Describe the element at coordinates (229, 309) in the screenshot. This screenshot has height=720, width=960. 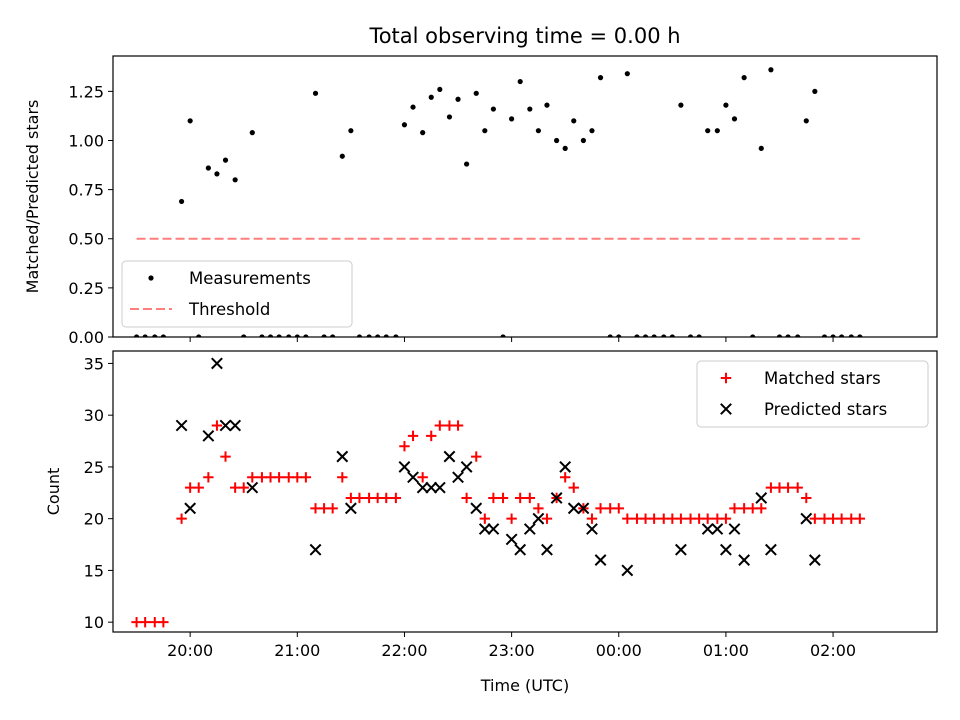
I see `ratio-legend-label: Threshold` at that location.